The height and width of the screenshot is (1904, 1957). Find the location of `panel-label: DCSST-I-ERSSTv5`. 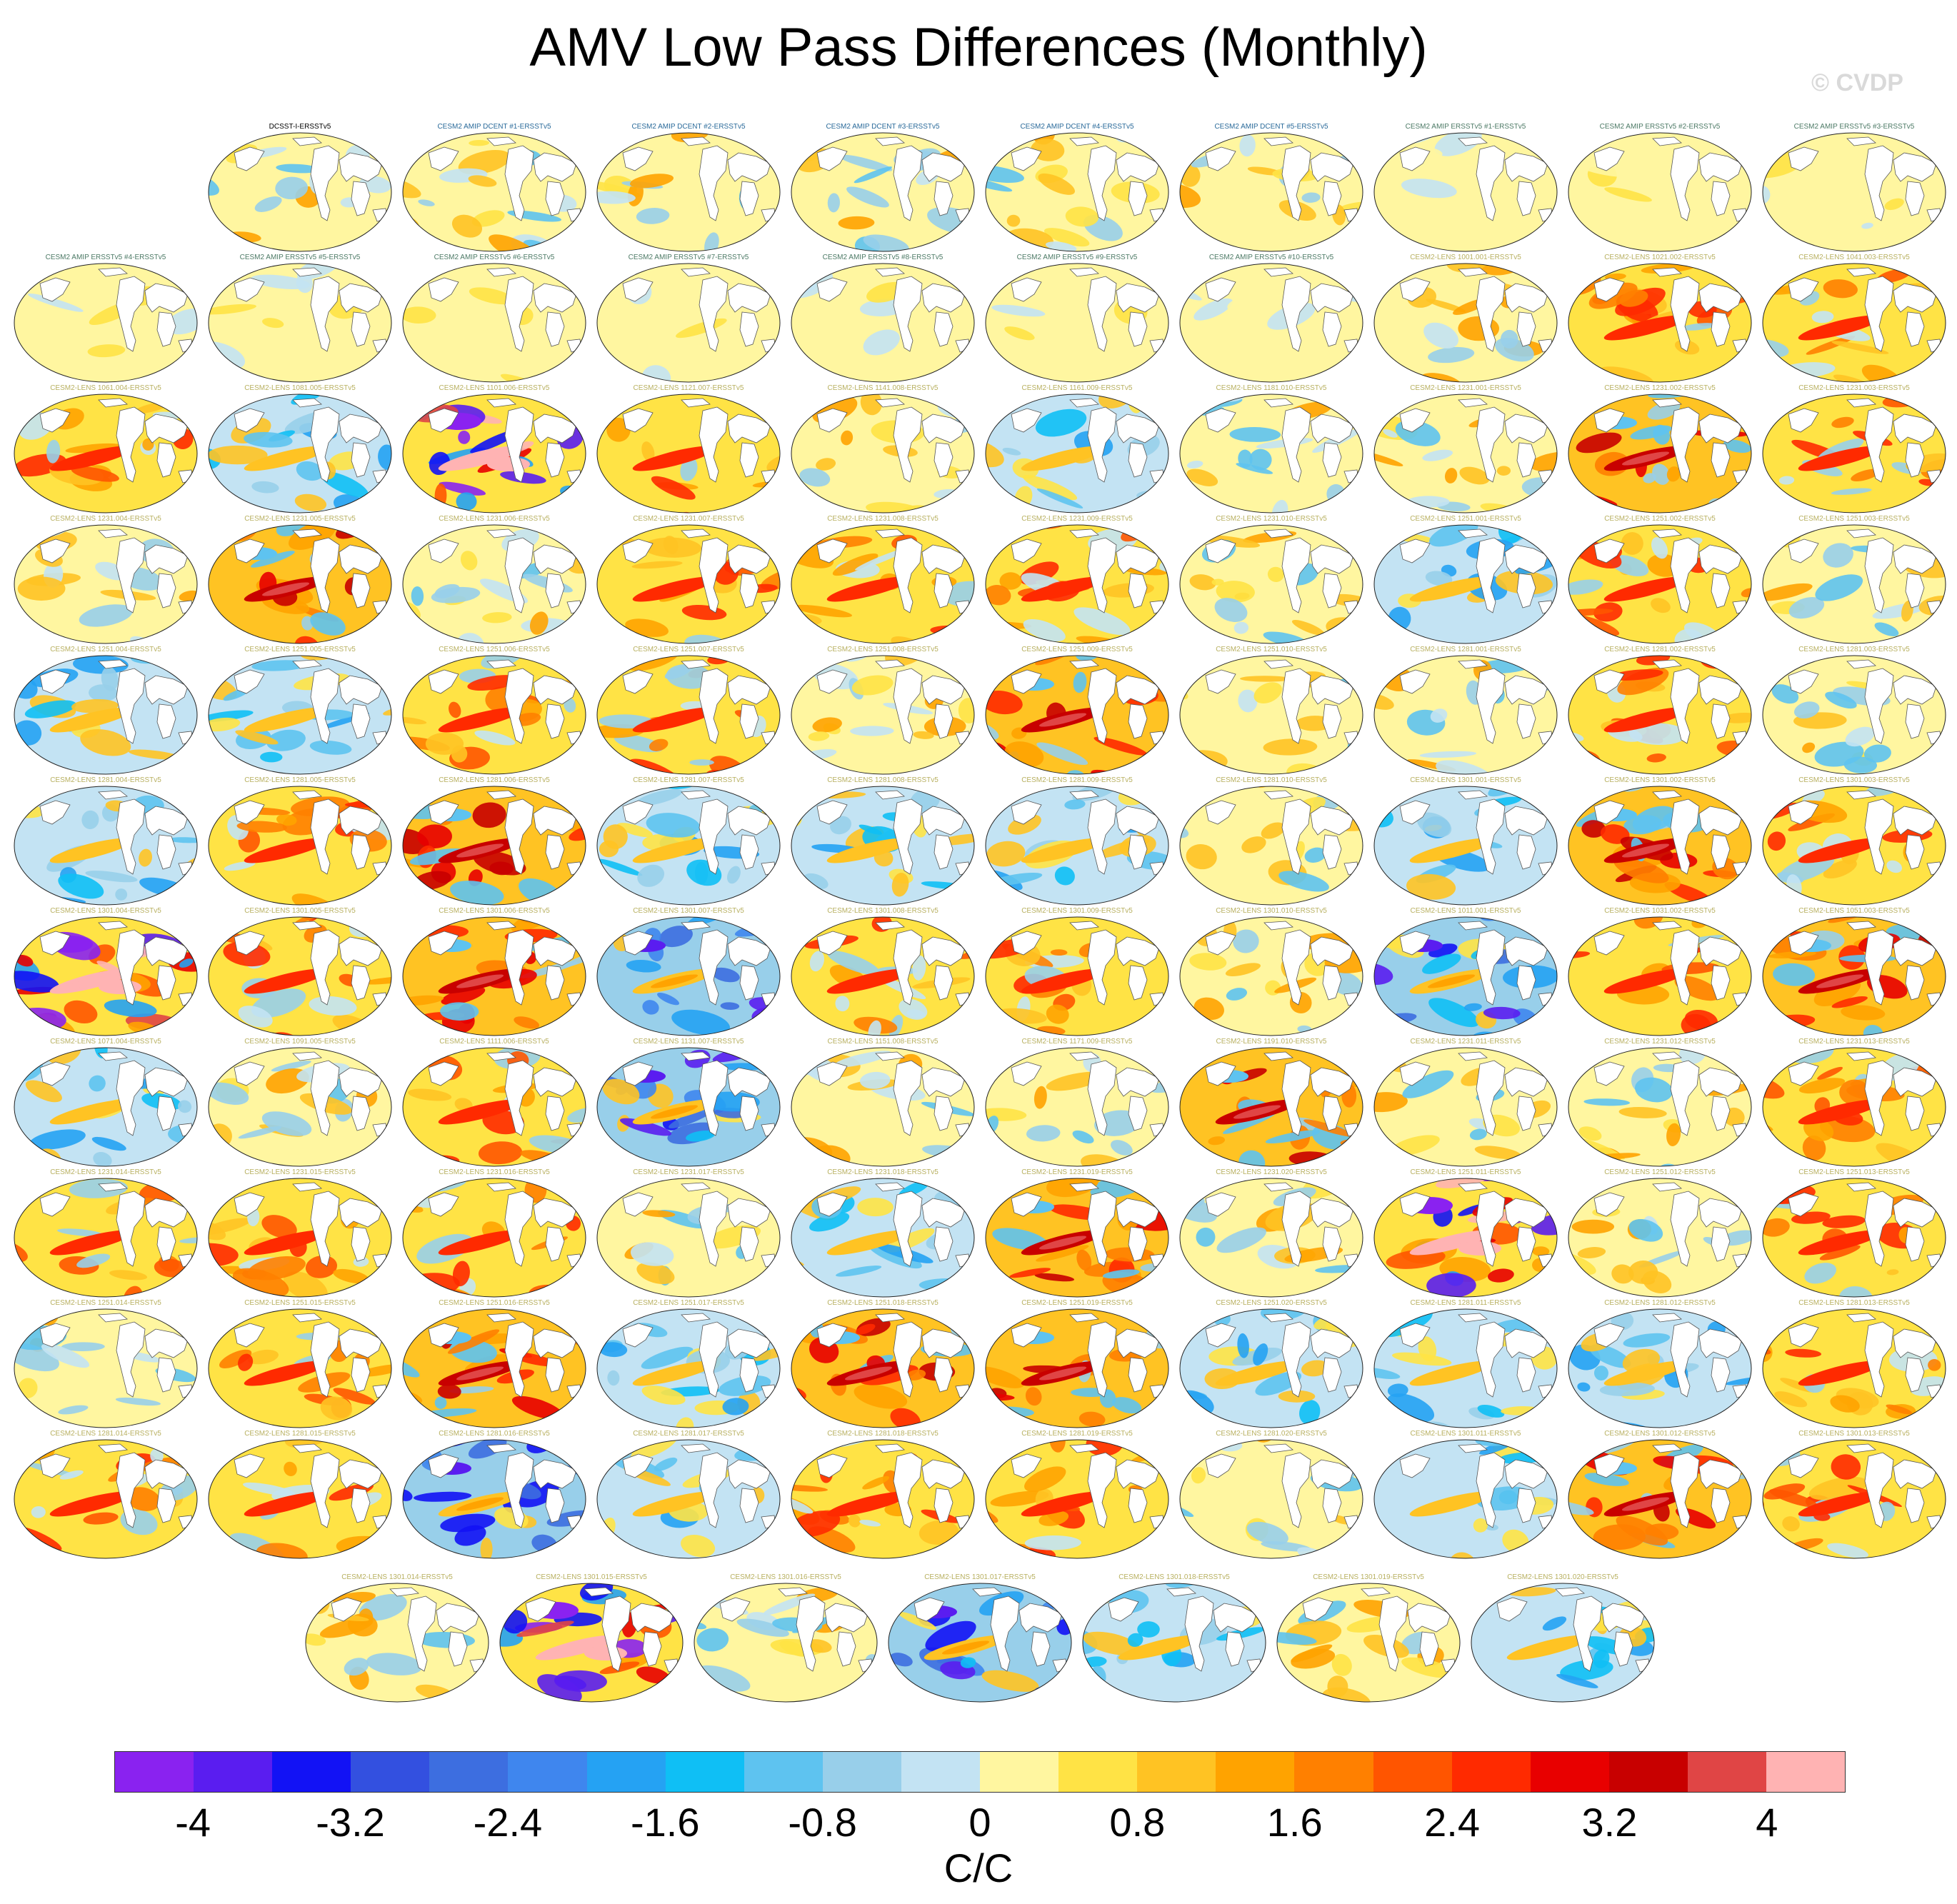

panel-label: DCSST-I-ERSSTv5 is located at coordinates (300, 127).